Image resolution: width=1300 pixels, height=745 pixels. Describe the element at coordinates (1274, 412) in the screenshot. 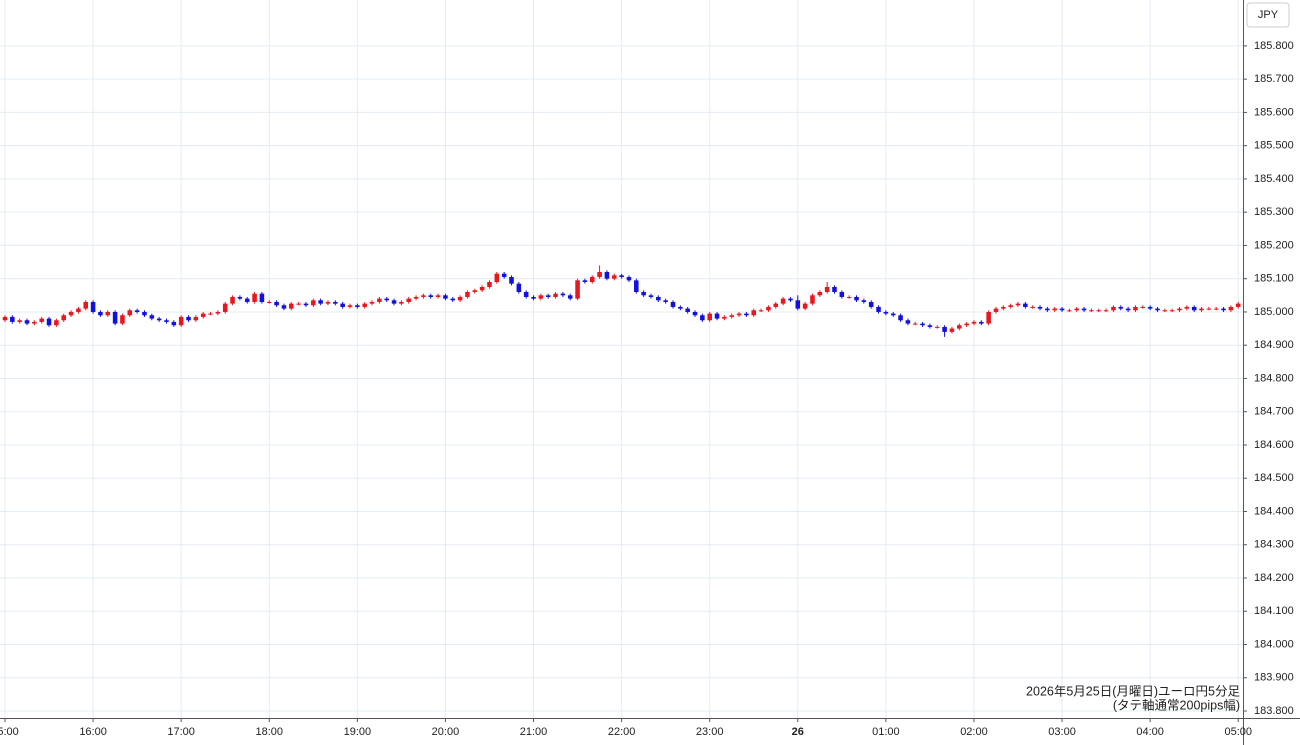

I see `y-tick-label: 184.700` at that location.